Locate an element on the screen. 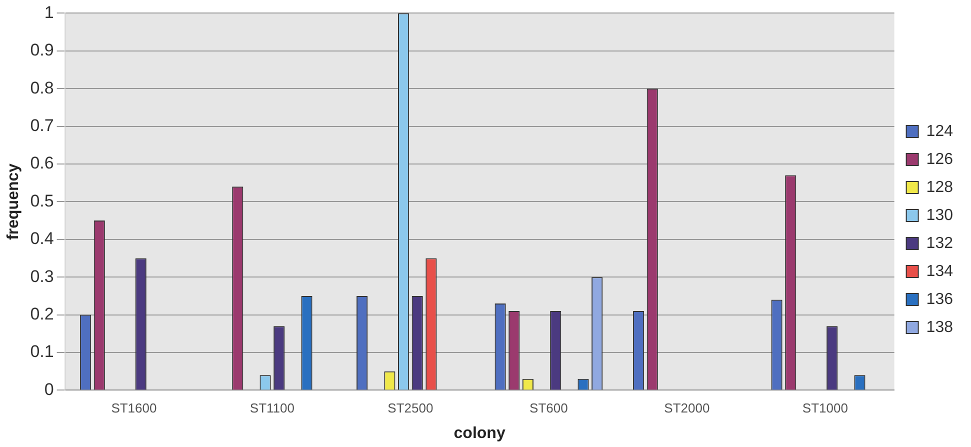 Image resolution: width=971 pixels, height=447 pixels. x-tick-label: ST2000 is located at coordinates (687, 408).